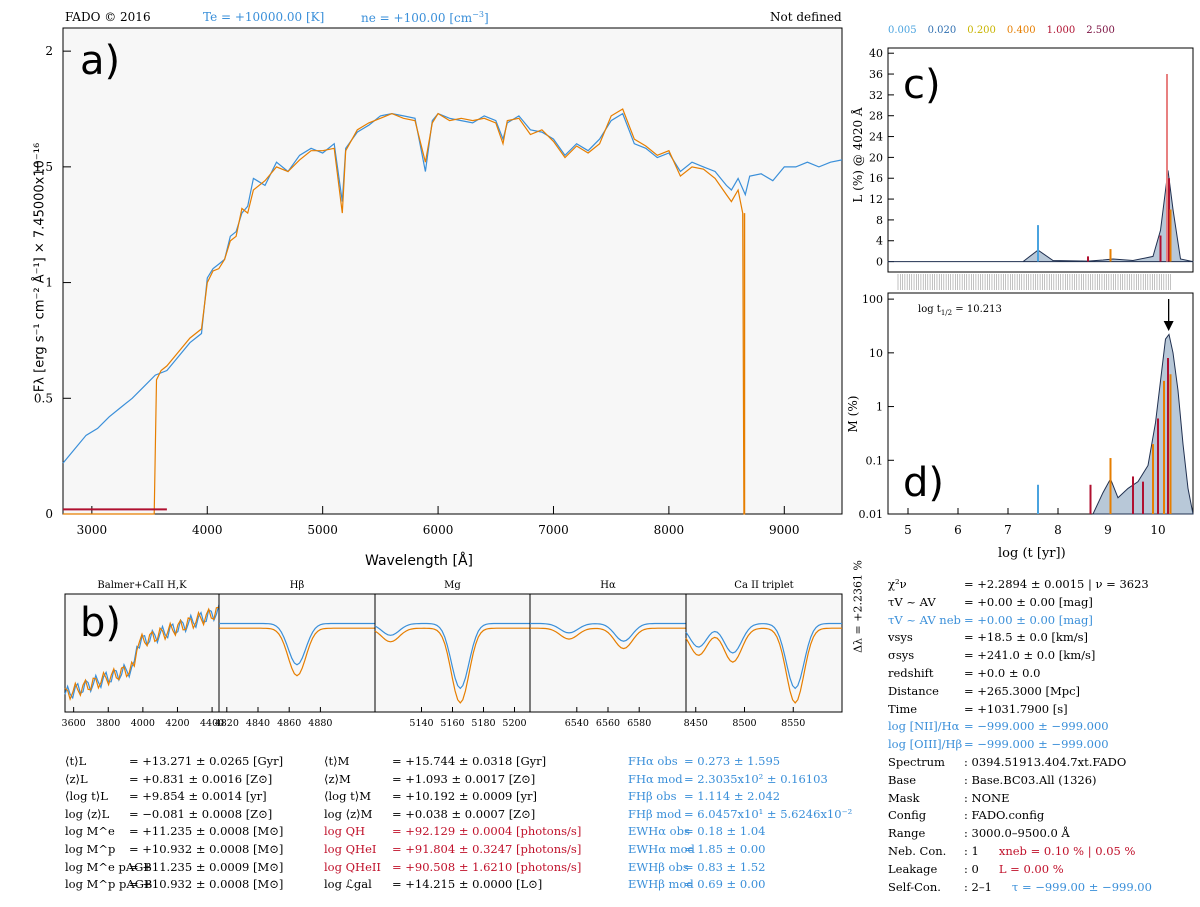  I want to click on zoom-x-tick-label: 3800, so click(108, 723).